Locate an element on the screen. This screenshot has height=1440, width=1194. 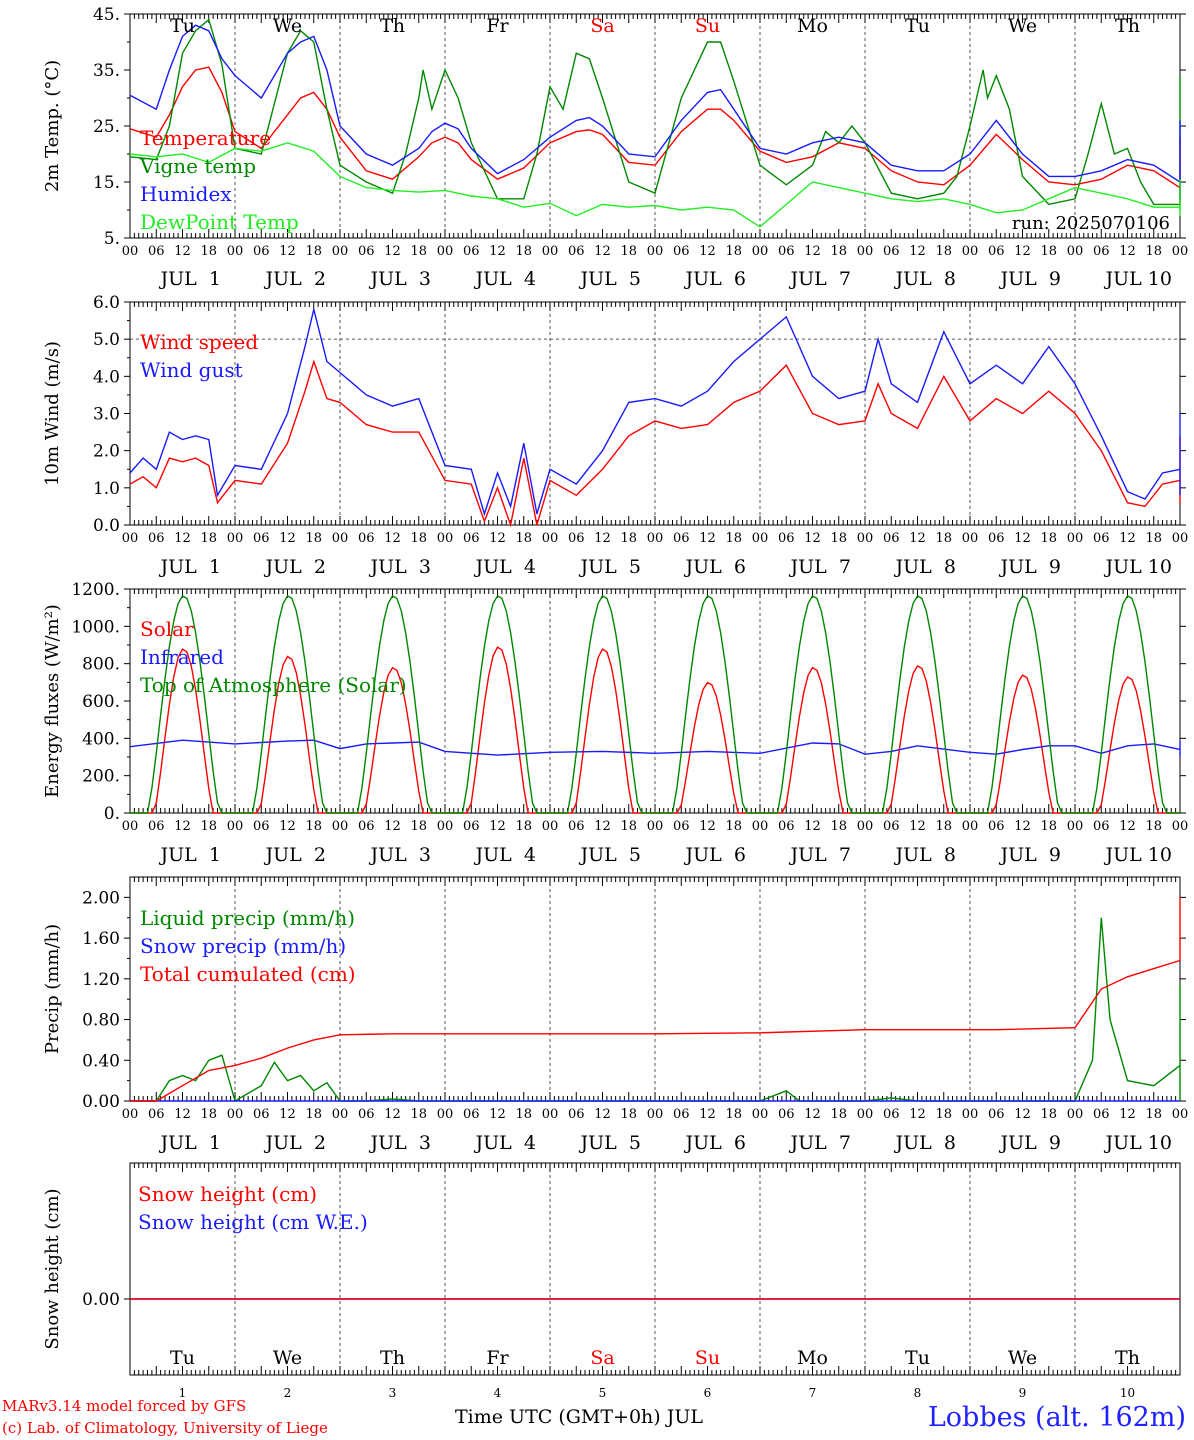
y-tick-label: 0.40 is located at coordinates (101, 1061).